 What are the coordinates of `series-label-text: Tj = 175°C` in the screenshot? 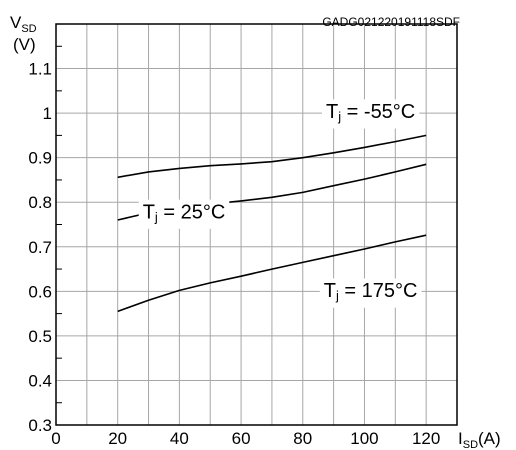 It's located at (371, 292).